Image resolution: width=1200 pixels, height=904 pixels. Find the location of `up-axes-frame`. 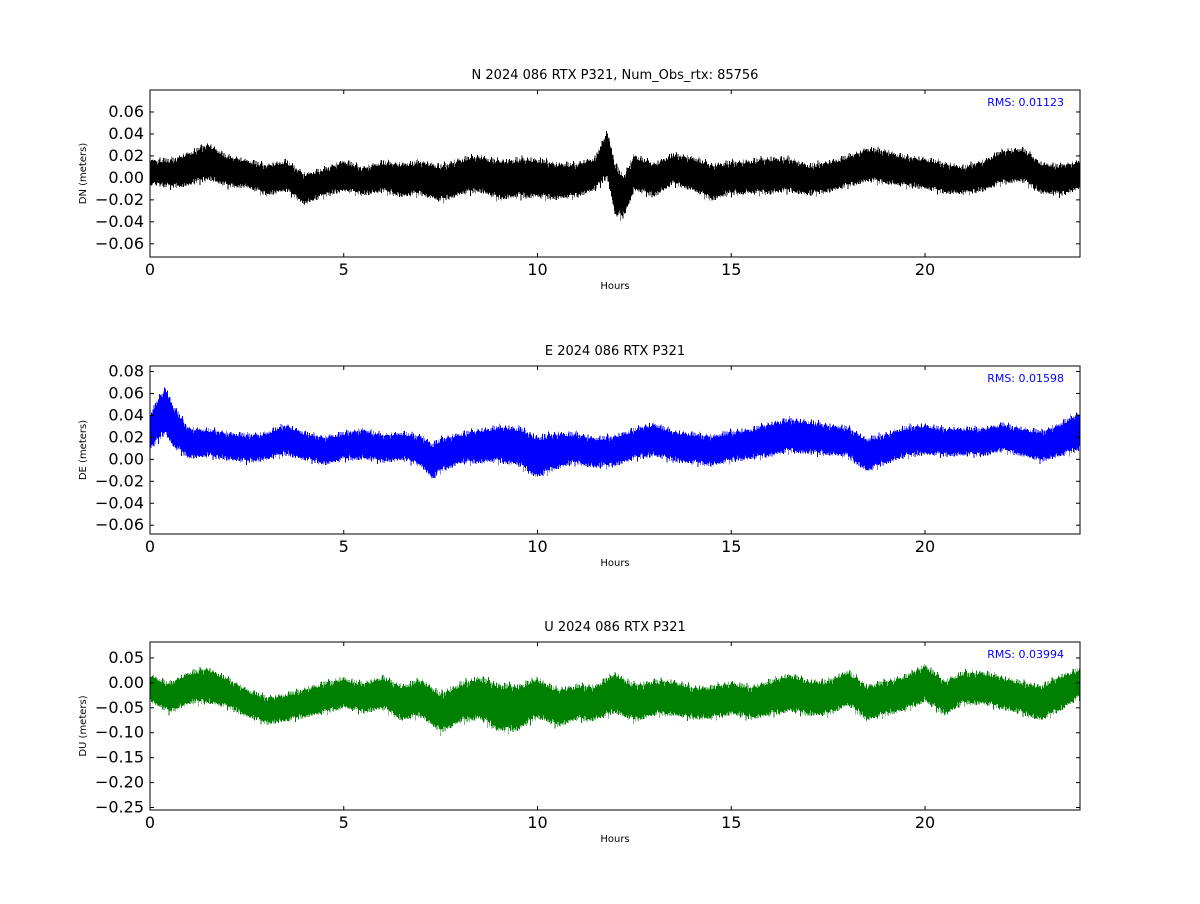

up-axes-frame is located at coordinates (615, 726).